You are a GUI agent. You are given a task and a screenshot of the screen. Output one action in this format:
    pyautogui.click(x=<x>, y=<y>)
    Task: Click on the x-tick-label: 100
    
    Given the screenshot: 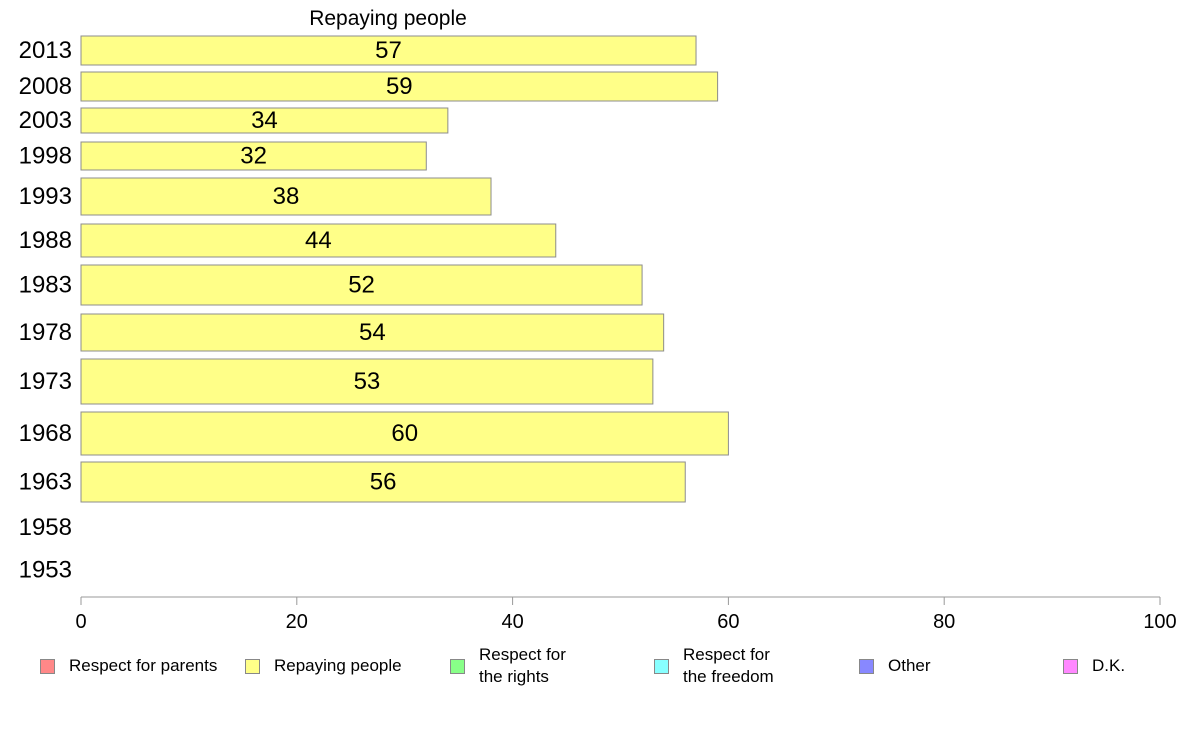 What is the action you would take?
    pyautogui.click(x=1159, y=622)
    